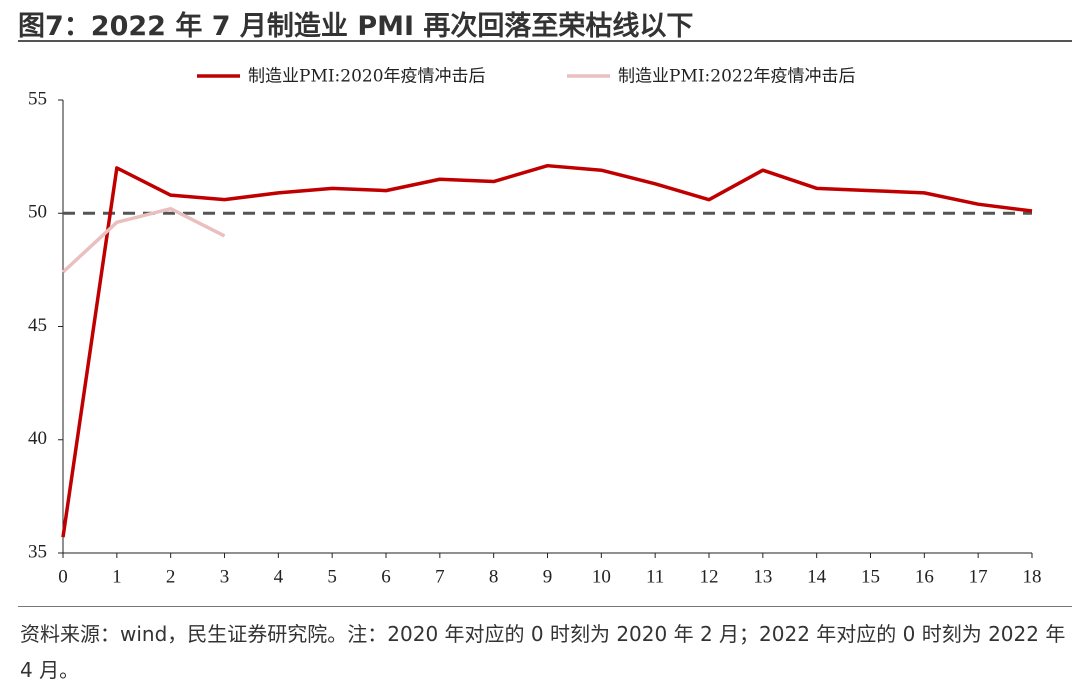  Describe the element at coordinates (440, 576) in the screenshot. I see `x-tick-label: 7` at that location.